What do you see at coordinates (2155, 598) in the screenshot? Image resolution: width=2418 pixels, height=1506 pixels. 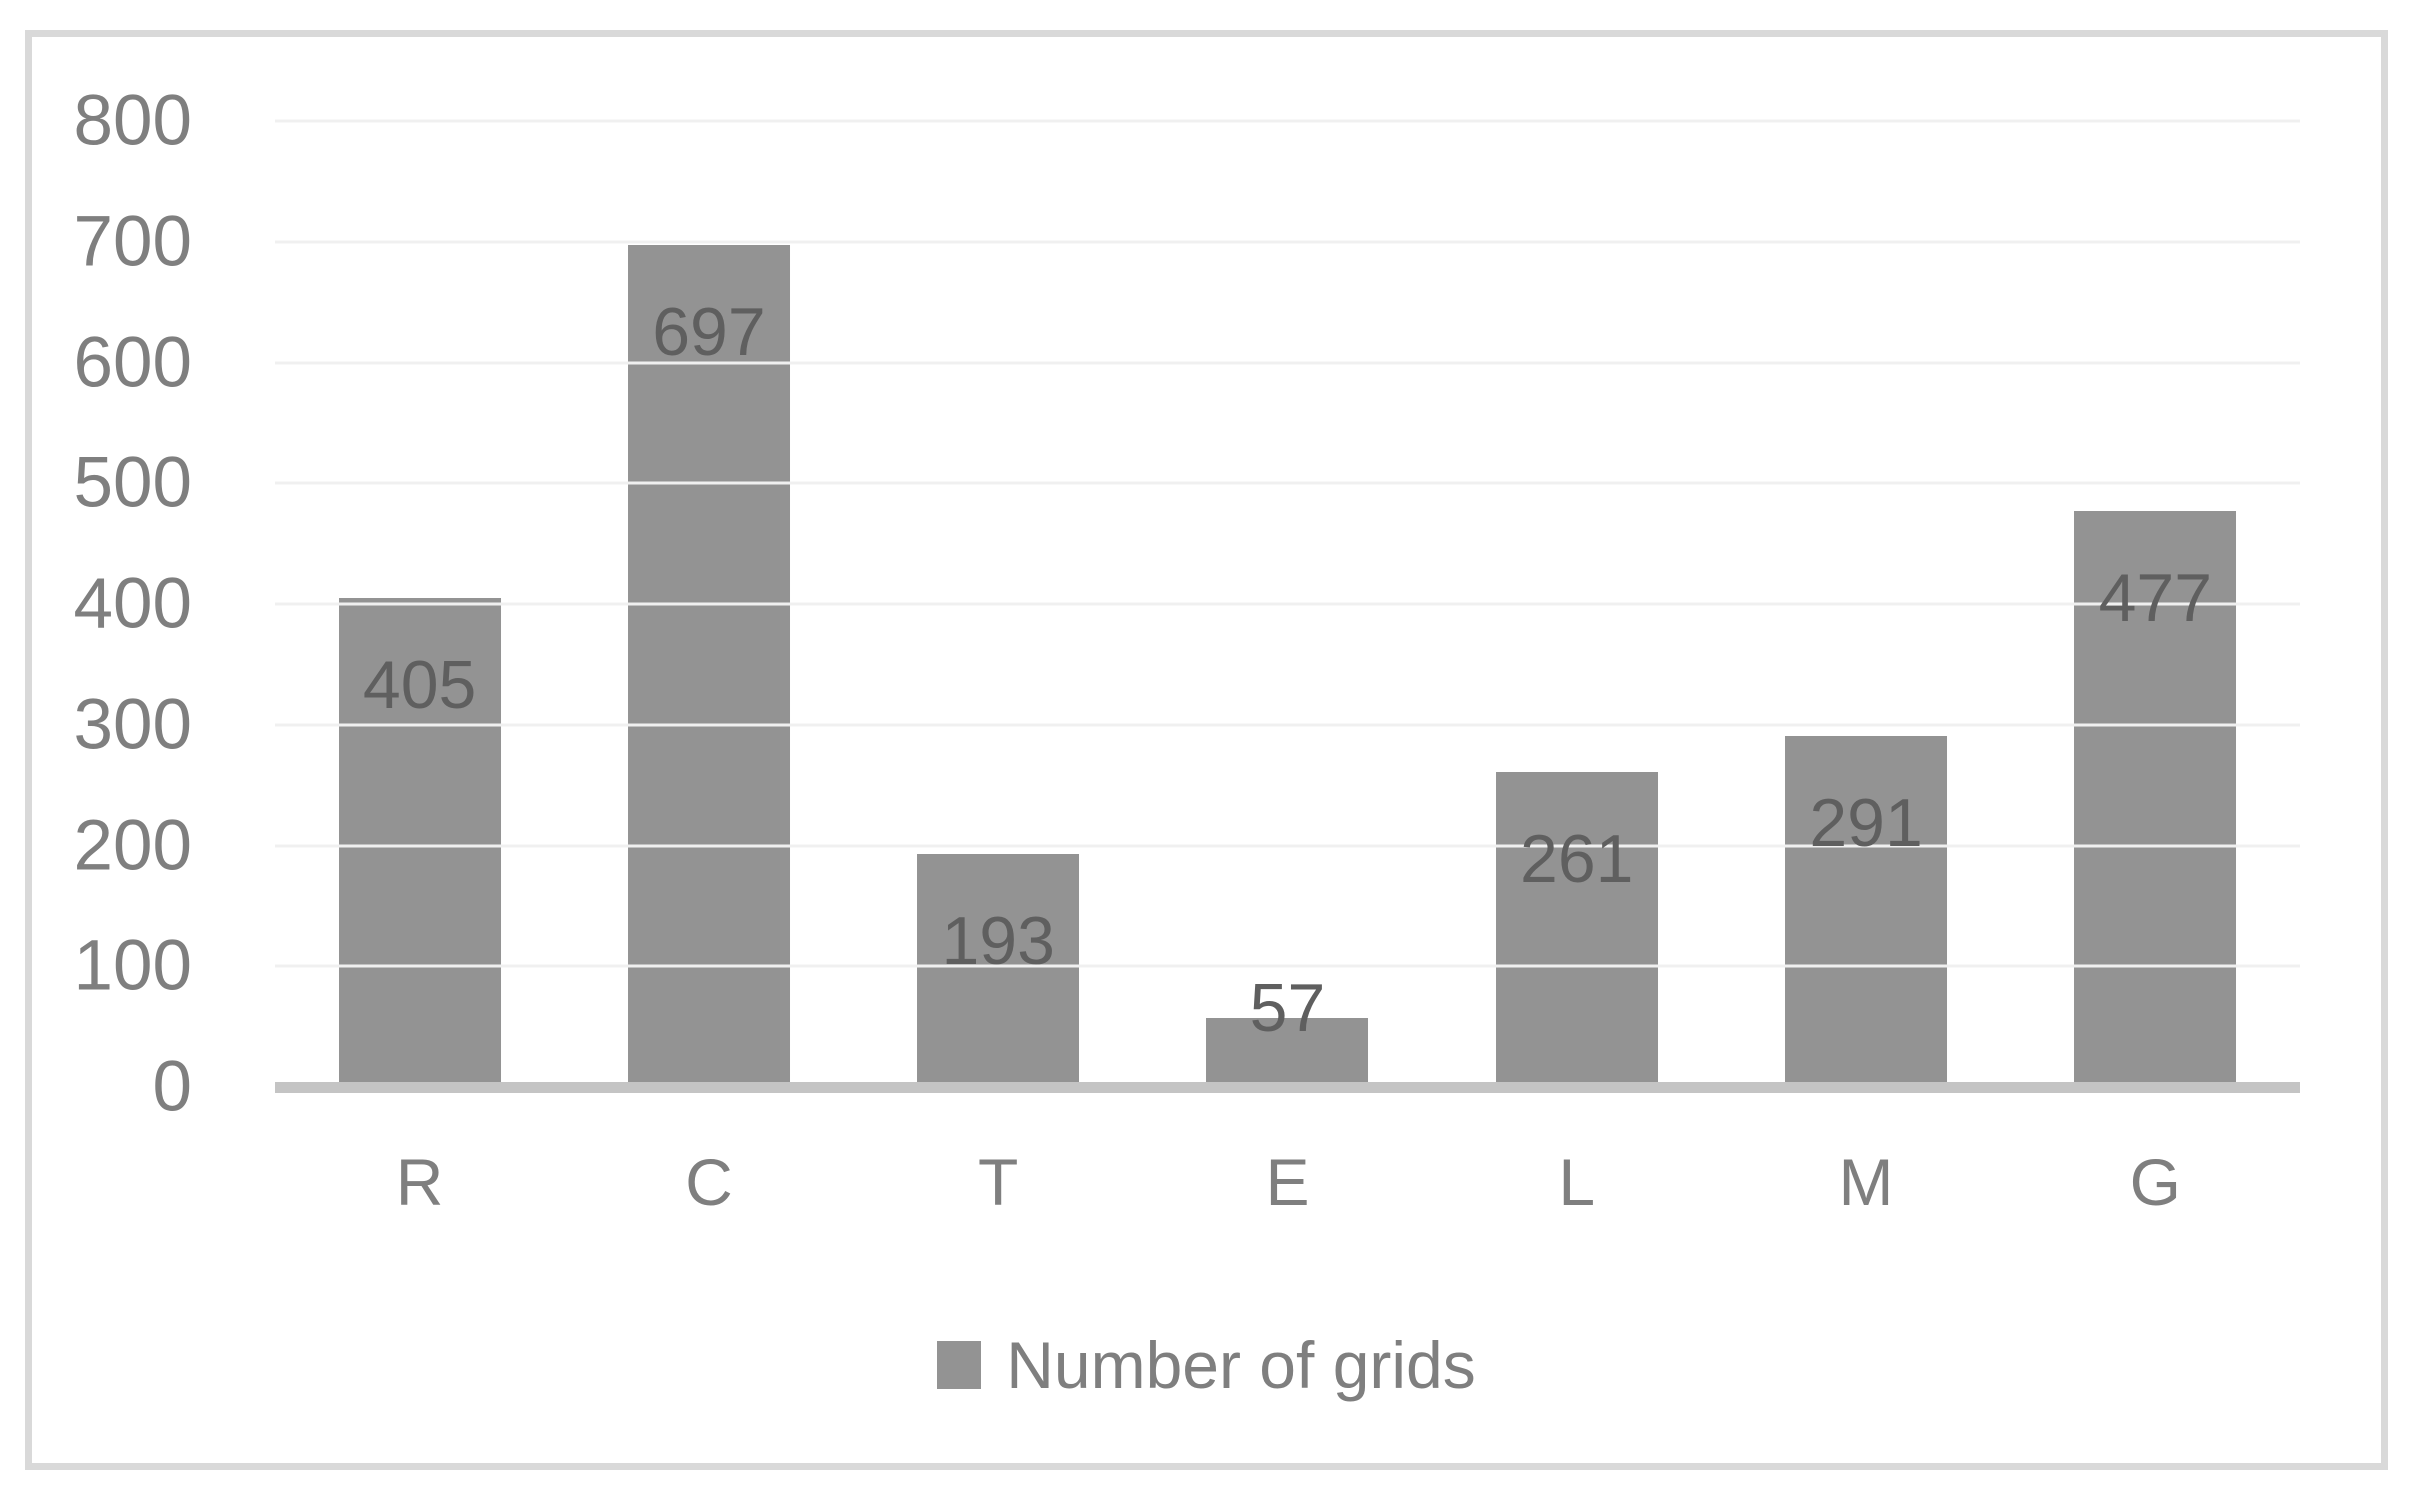 I see `bar-value-label-G: 477` at bounding box center [2155, 598].